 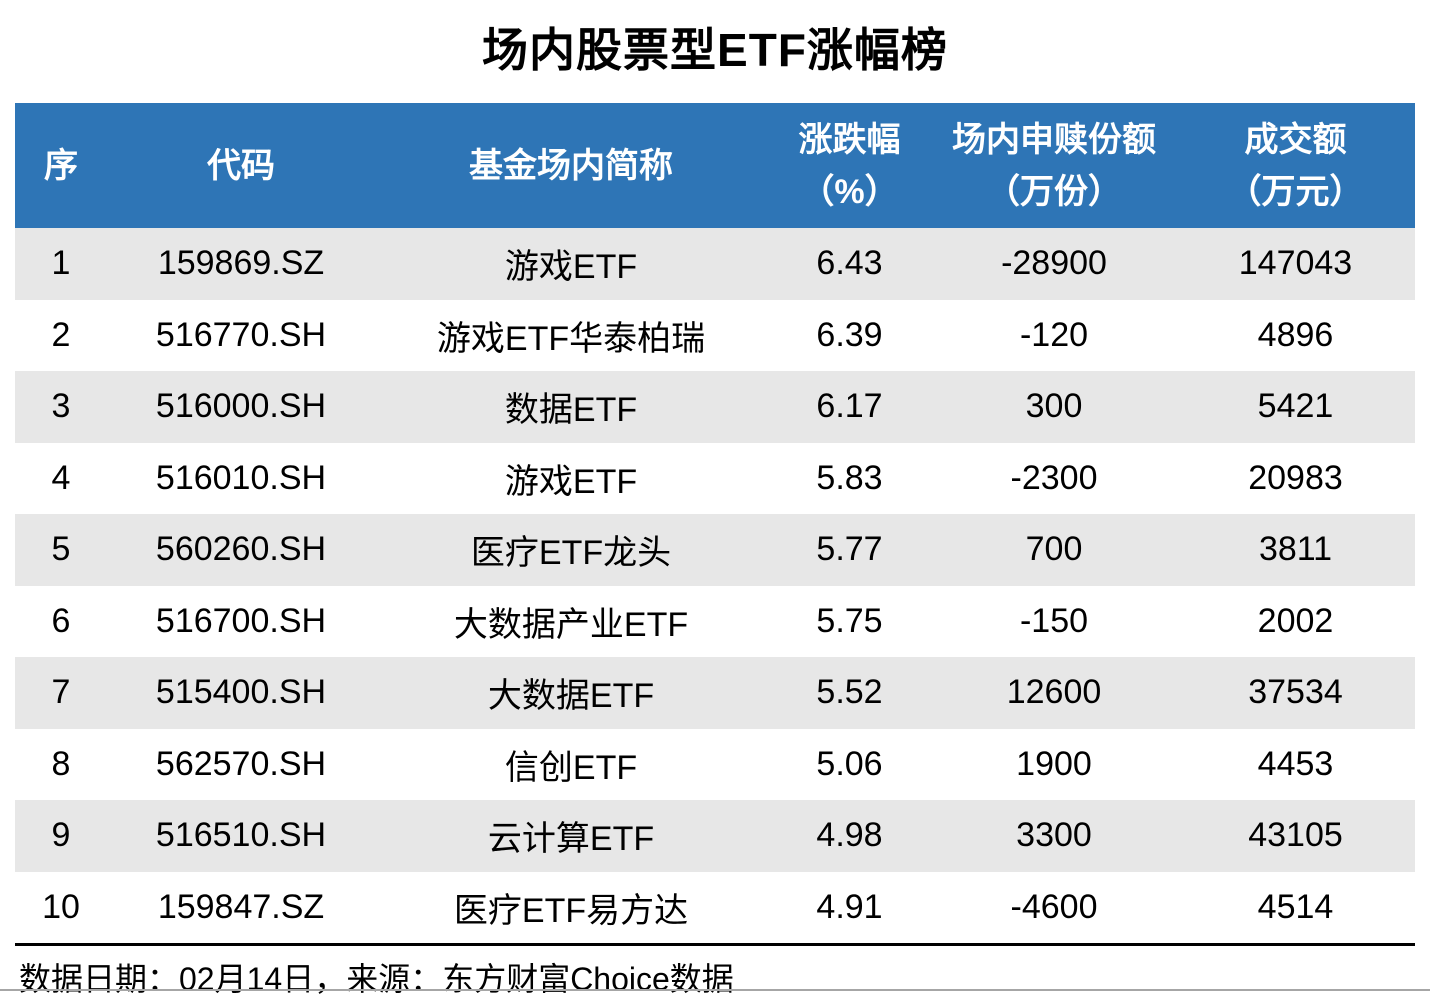 What do you see at coordinates (1054, 477) in the screenshot?
I see `cell-subscription-shares: -2300` at bounding box center [1054, 477].